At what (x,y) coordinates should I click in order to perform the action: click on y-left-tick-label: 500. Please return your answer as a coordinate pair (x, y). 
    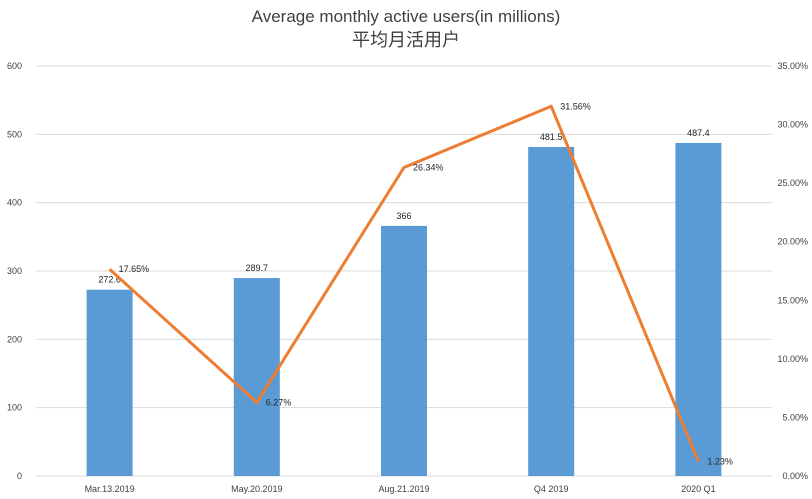
    Looking at the image, I should click on (14, 134).